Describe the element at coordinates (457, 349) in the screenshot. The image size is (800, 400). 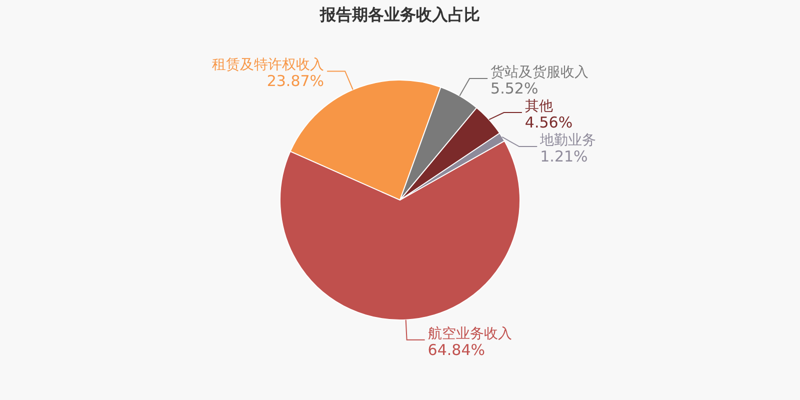
I see `data-label: 64.84%` at that location.